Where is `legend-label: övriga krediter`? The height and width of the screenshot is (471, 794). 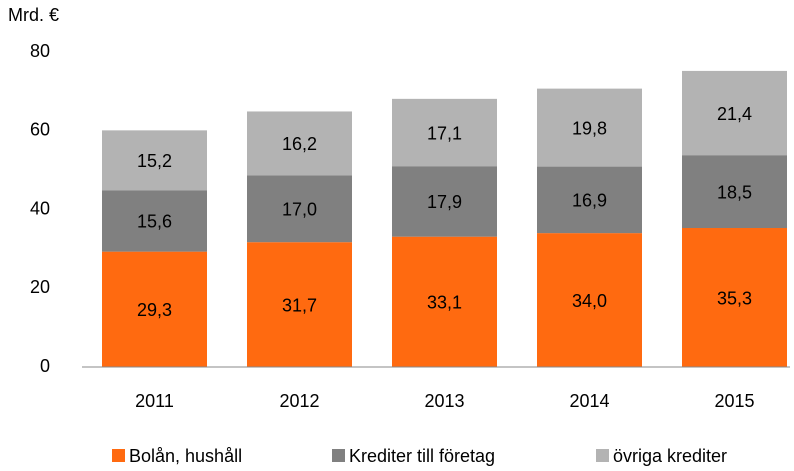 legend-label: övriga krediter is located at coordinates (670, 456).